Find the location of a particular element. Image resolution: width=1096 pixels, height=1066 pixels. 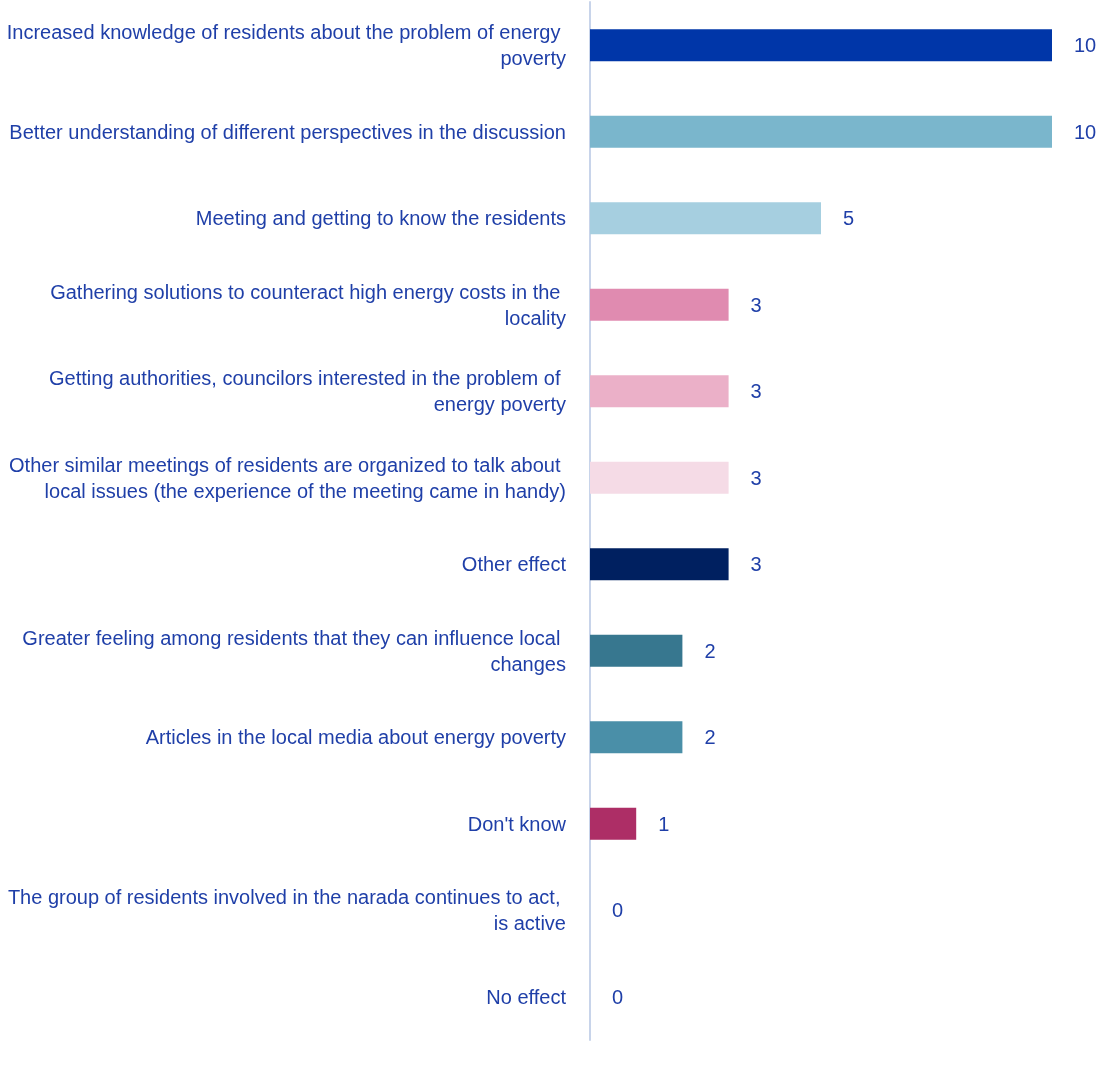

y-tick-label: Increased knowledge of residents about the problem of energy poverty is located at coordinates (286, 45).